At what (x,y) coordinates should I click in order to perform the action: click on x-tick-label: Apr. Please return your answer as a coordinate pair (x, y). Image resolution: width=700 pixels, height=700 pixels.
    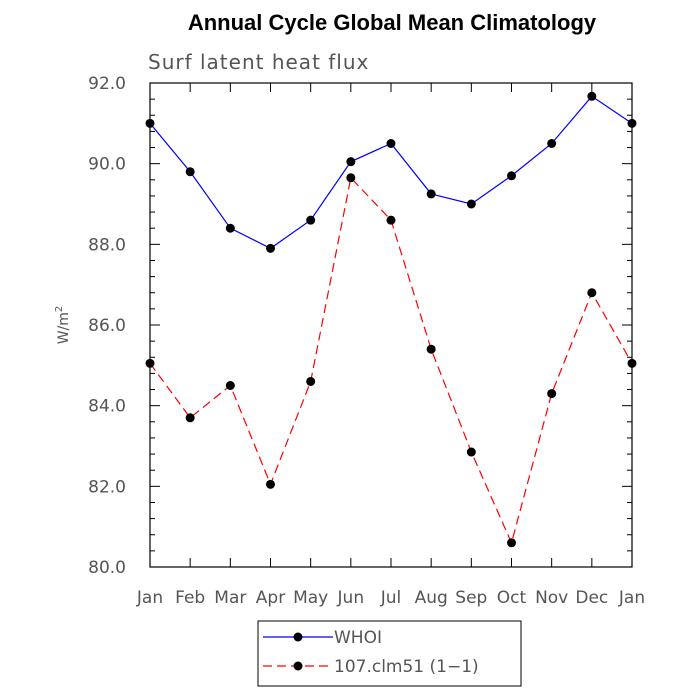
    Looking at the image, I should click on (270, 598).